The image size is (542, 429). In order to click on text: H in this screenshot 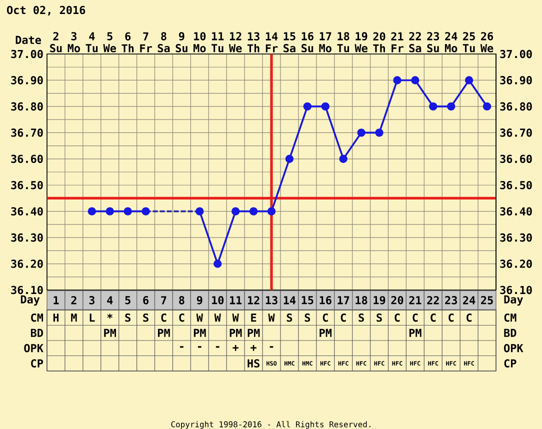, I will do `click(56, 318)`.